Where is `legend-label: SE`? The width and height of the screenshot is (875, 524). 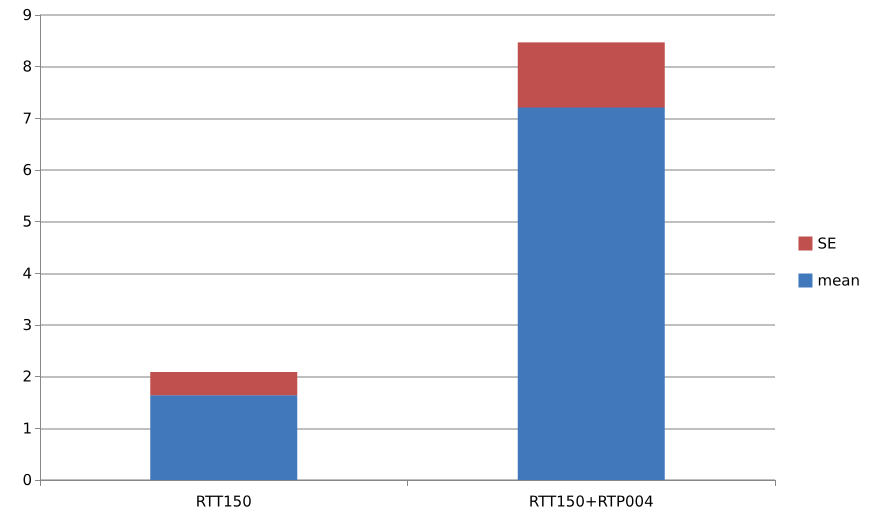 legend-label: SE is located at coordinates (826, 243).